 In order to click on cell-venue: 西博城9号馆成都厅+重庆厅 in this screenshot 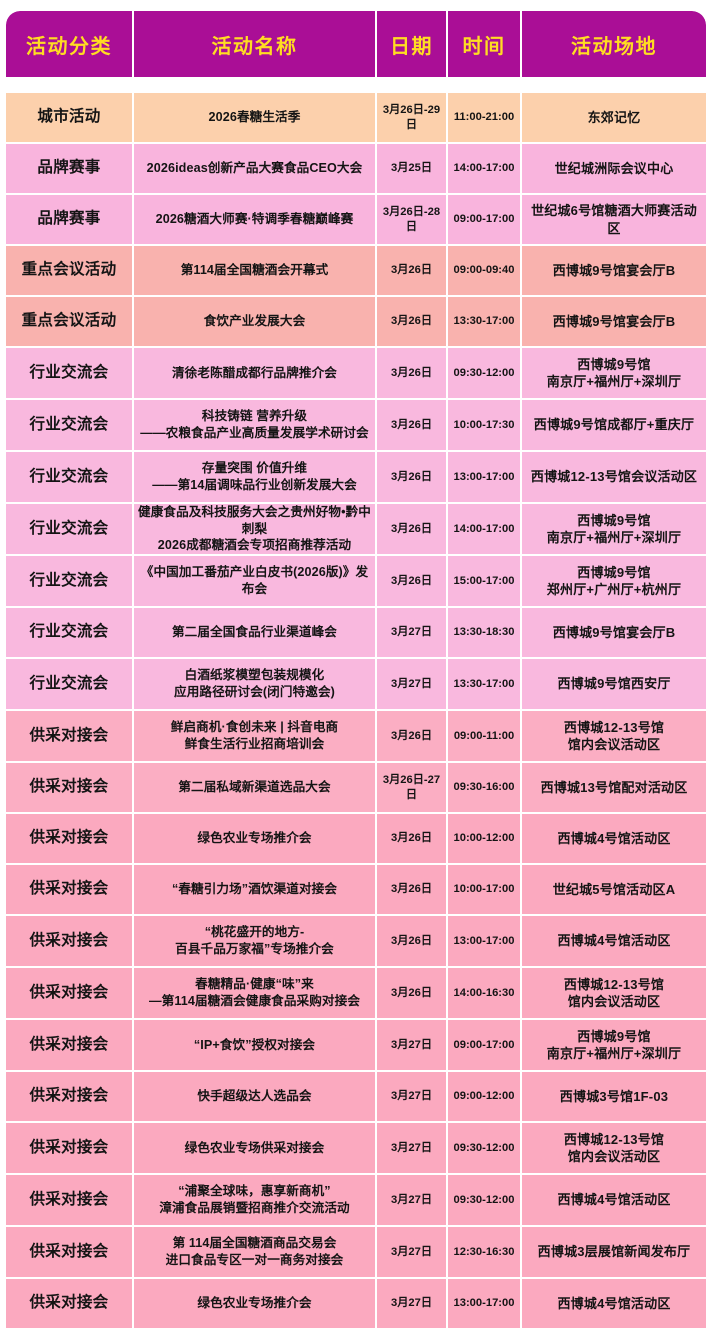, I will do `click(614, 425)`.